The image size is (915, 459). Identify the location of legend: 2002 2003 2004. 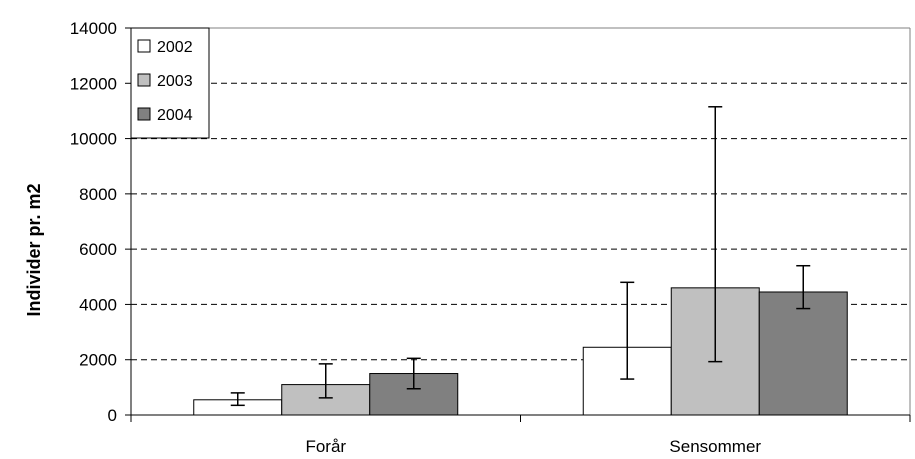
(170, 83).